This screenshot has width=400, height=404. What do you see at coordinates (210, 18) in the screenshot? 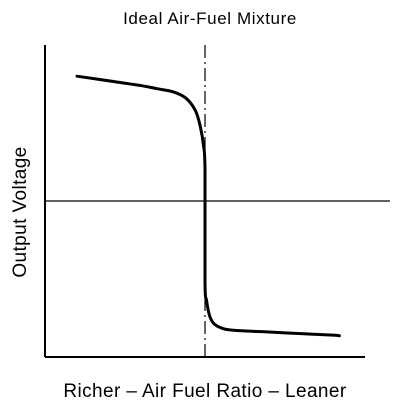
I see `chart-title: Ideal Air-Fuel Mixture` at bounding box center [210, 18].